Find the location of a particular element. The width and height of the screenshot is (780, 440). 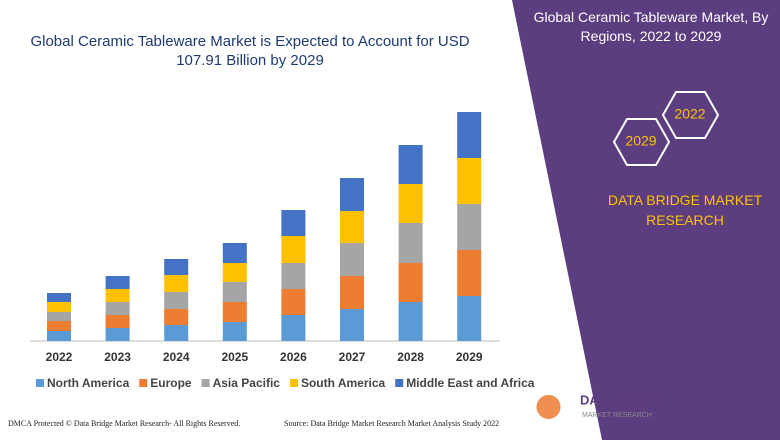

logo-name: DATA BRIDGE is located at coordinates (624, 399).